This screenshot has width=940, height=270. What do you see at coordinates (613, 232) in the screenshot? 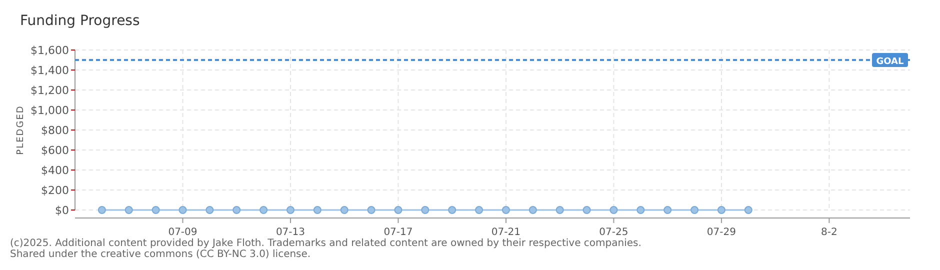
I see `x-tick-label: 07-25` at bounding box center [613, 232].